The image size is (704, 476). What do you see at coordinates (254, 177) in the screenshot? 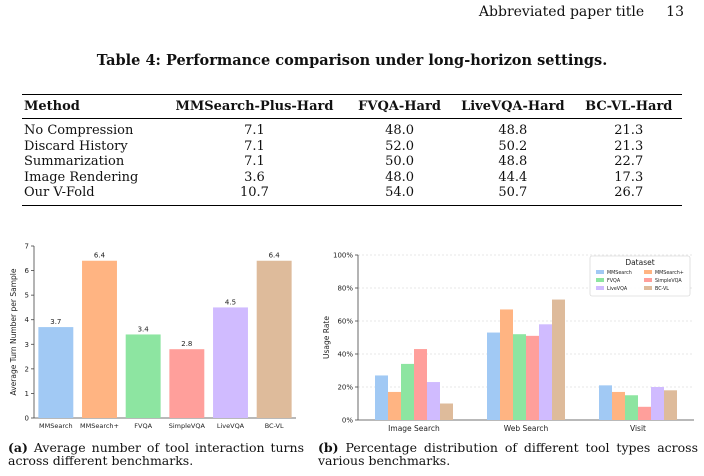
I see `value-cell: 3.6` at bounding box center [254, 177].